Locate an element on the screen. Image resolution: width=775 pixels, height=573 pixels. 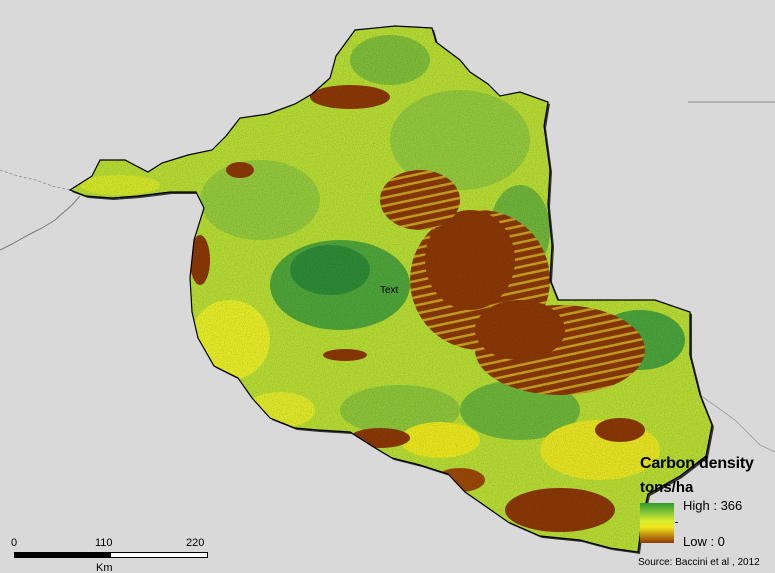
legend-subtitle: tons/ha is located at coordinates (667, 487).